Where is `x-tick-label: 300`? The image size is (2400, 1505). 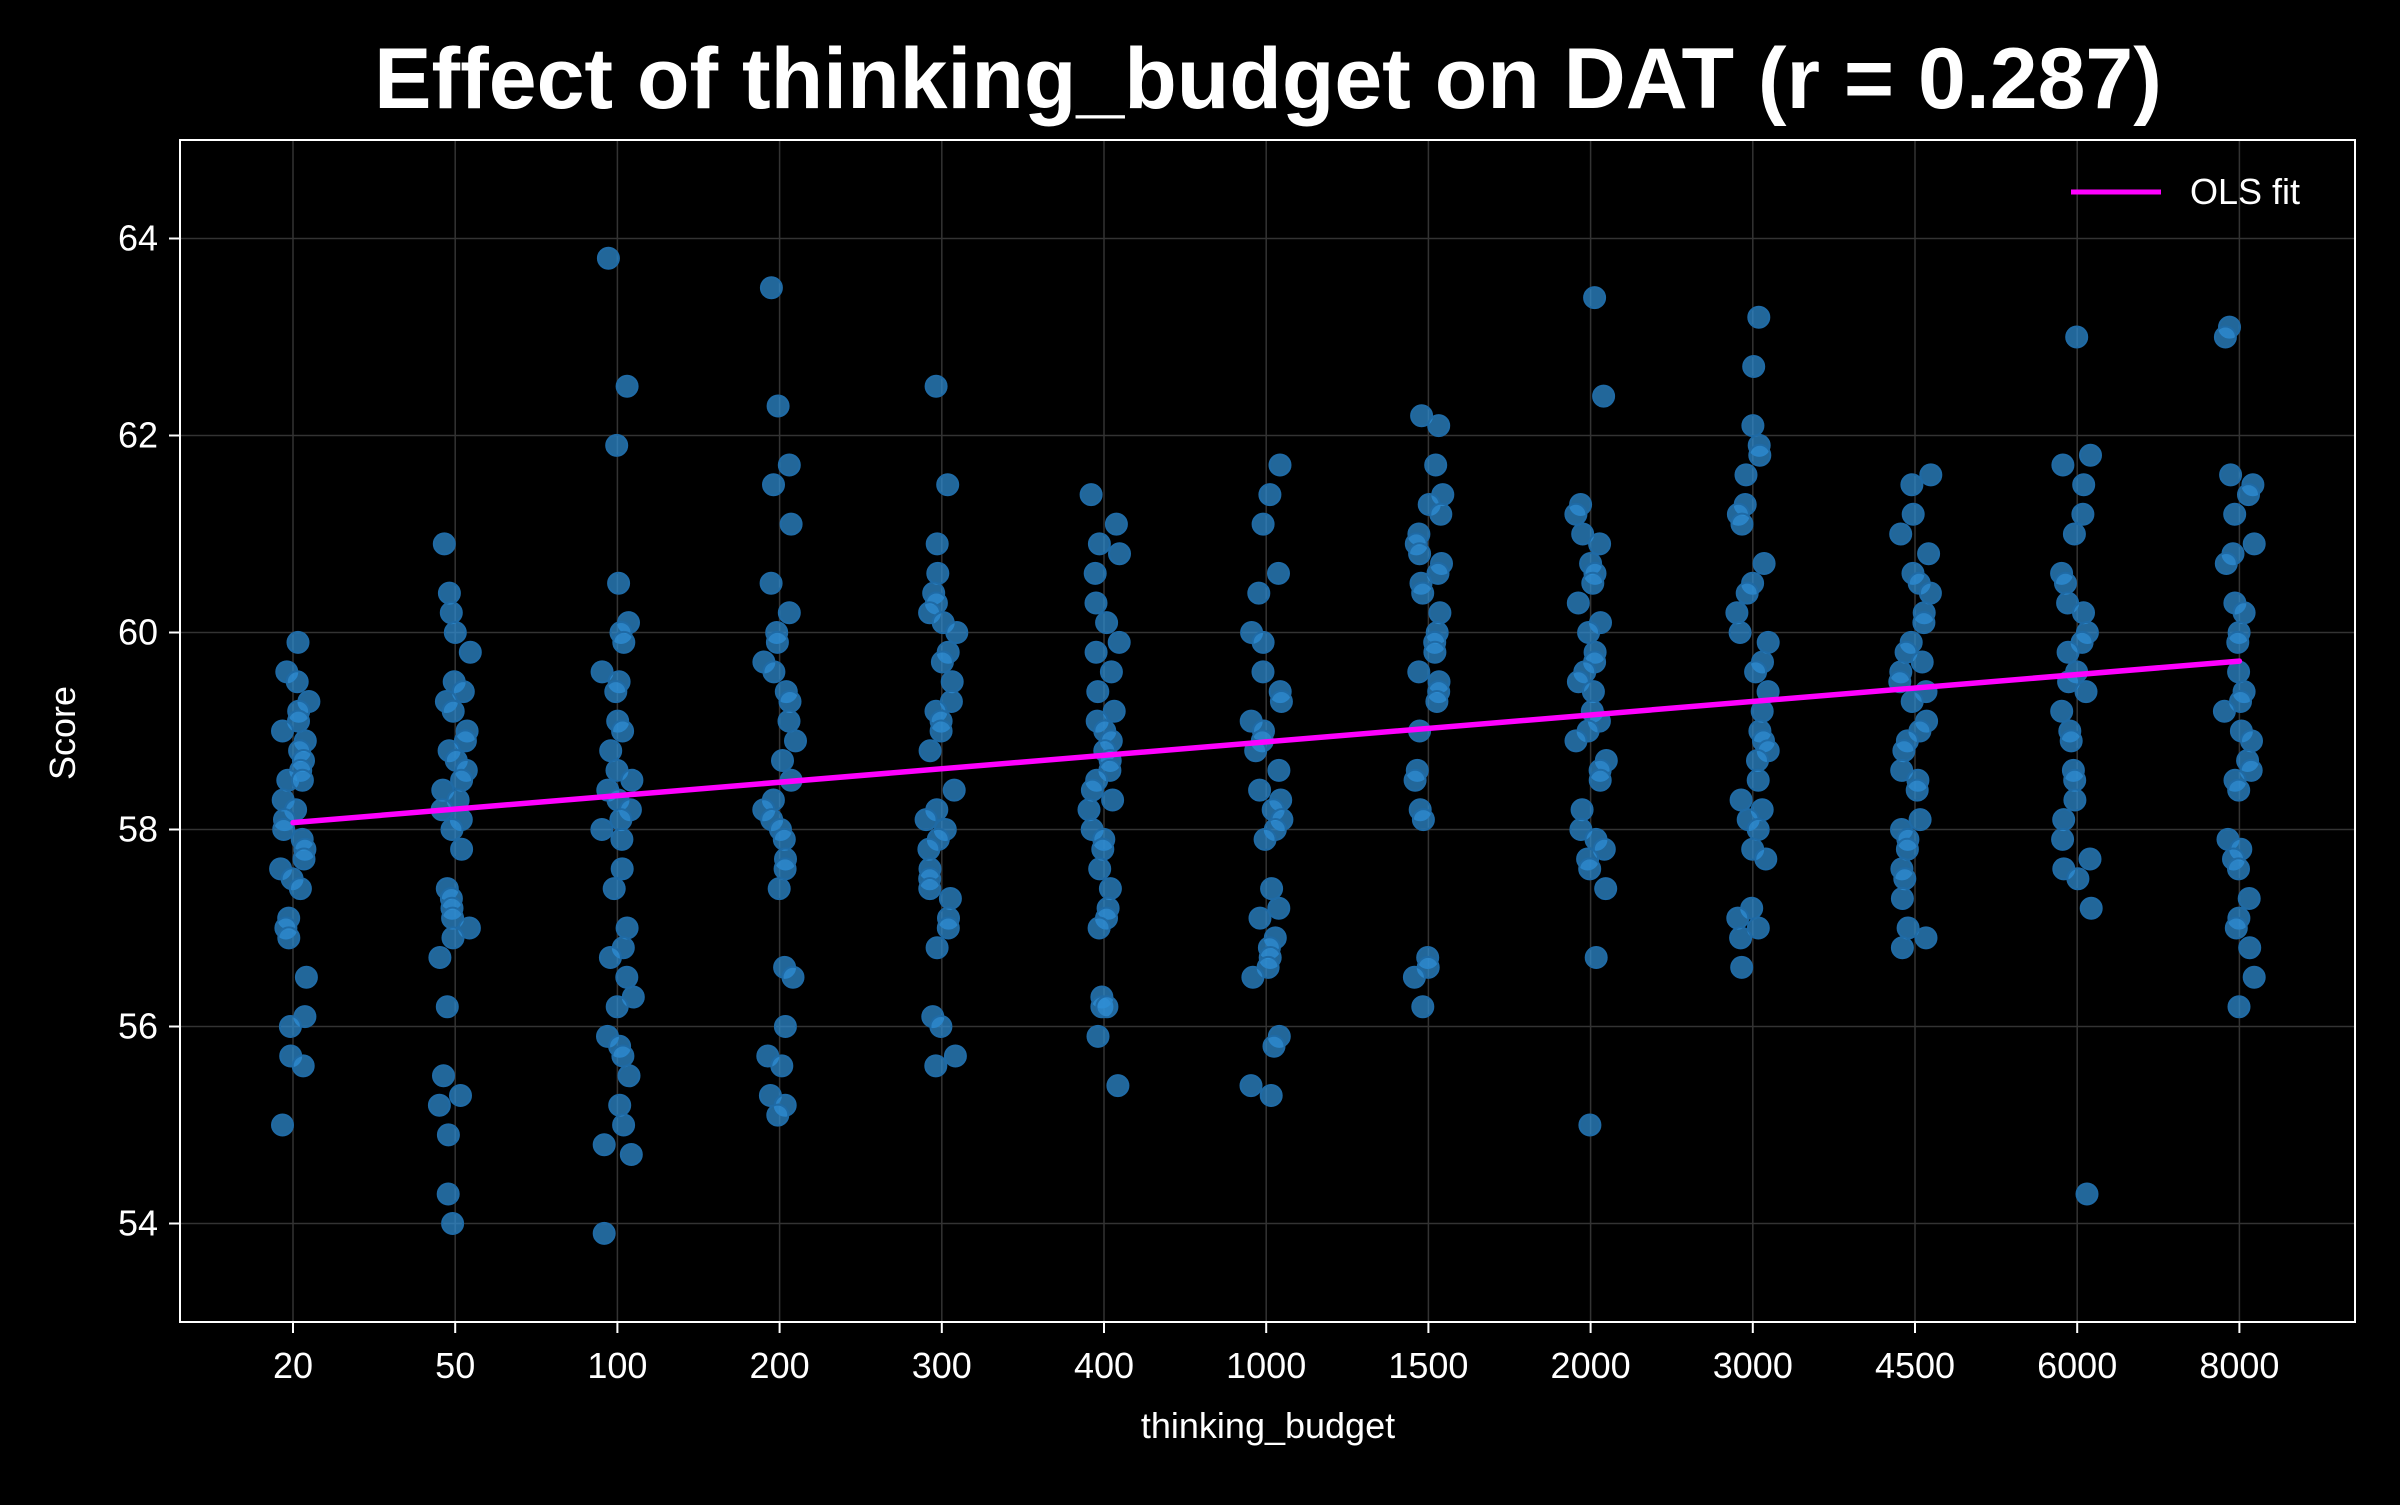
x-tick-label: 300 is located at coordinates (942, 1365).